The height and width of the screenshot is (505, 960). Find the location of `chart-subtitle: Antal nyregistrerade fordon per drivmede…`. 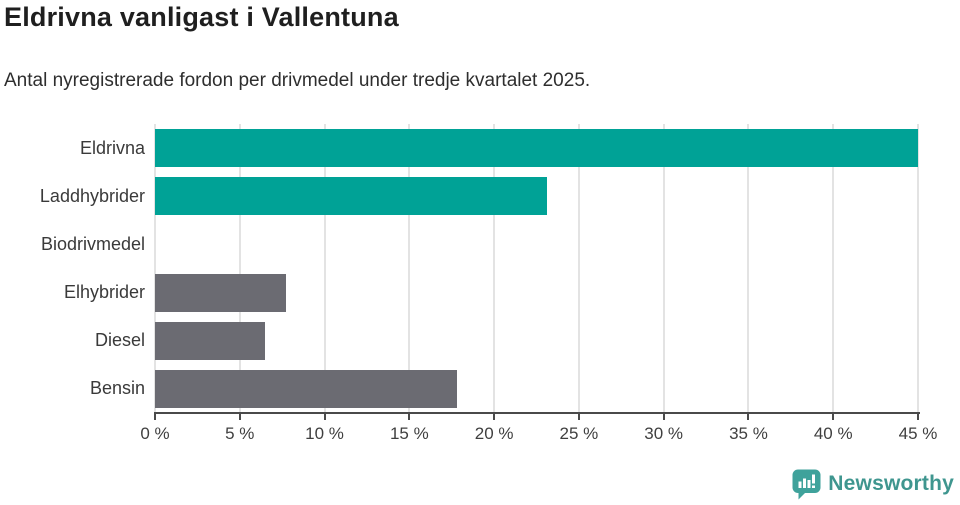

chart-subtitle: Antal nyregistrerade fordon per drivmede… is located at coordinates (297, 80).